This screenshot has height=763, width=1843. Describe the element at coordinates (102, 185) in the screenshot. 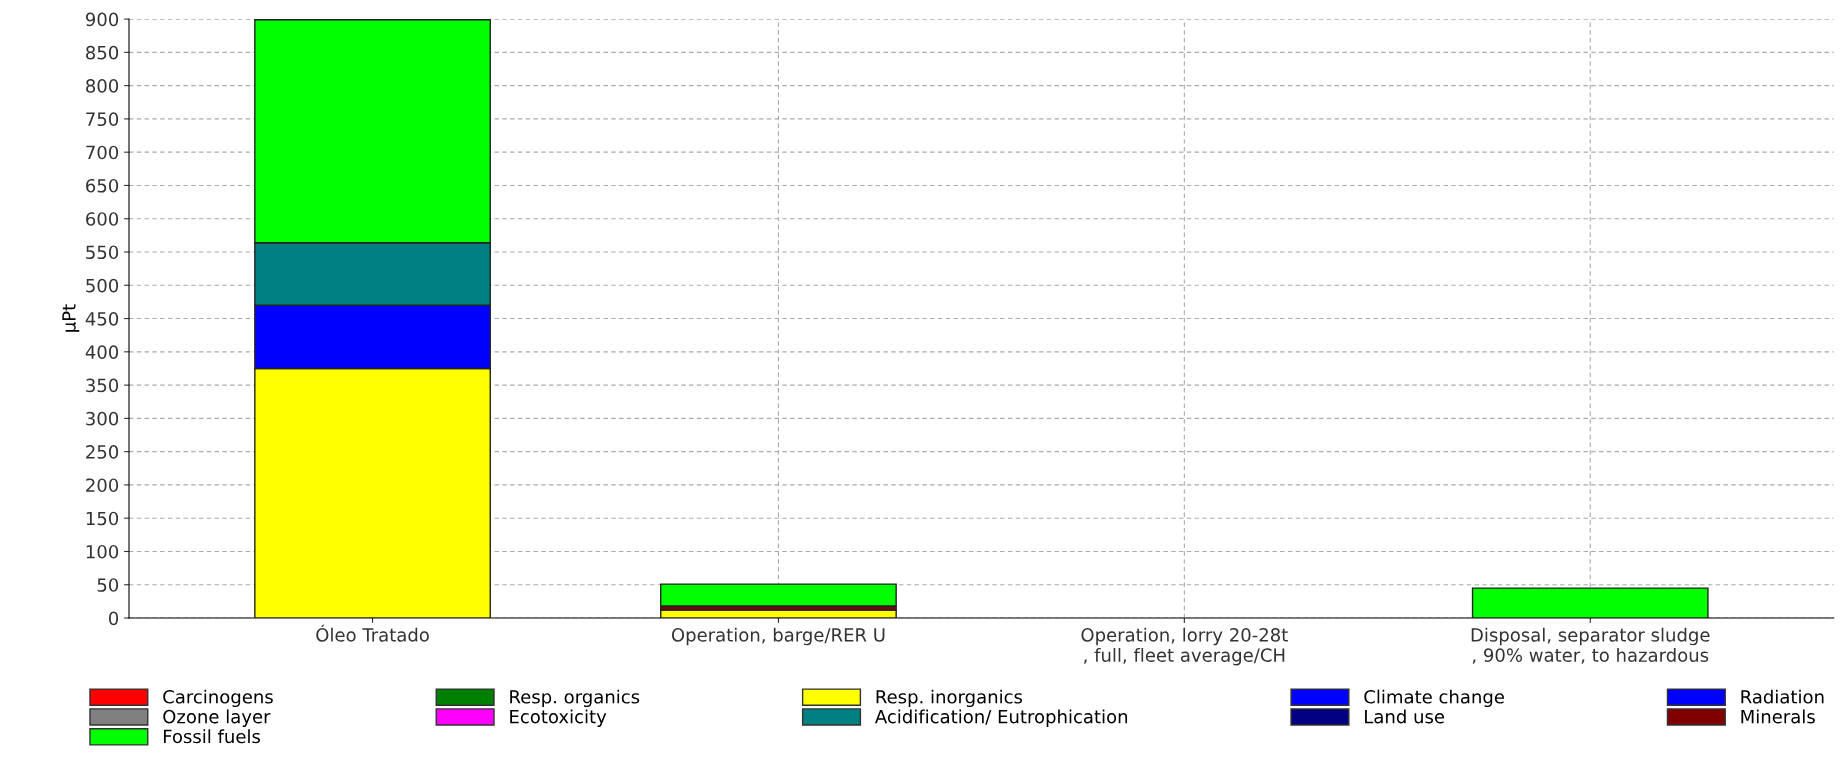

I see `y-tick-label: 650` at that location.